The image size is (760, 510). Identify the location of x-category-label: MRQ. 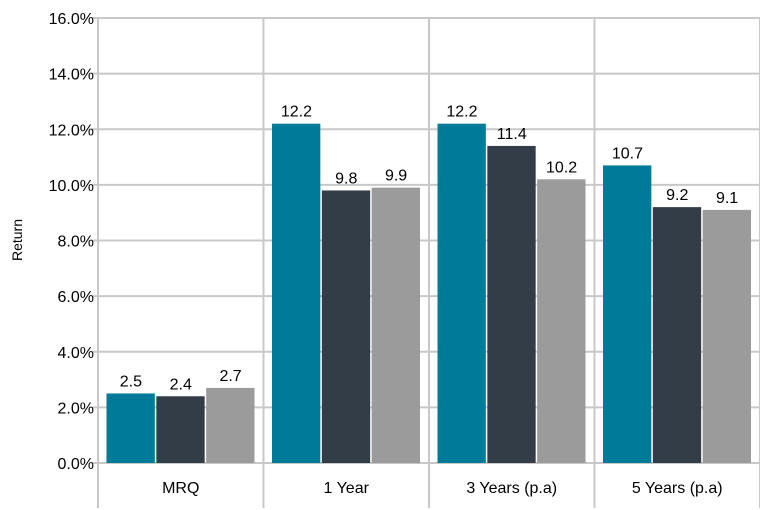
(180, 488).